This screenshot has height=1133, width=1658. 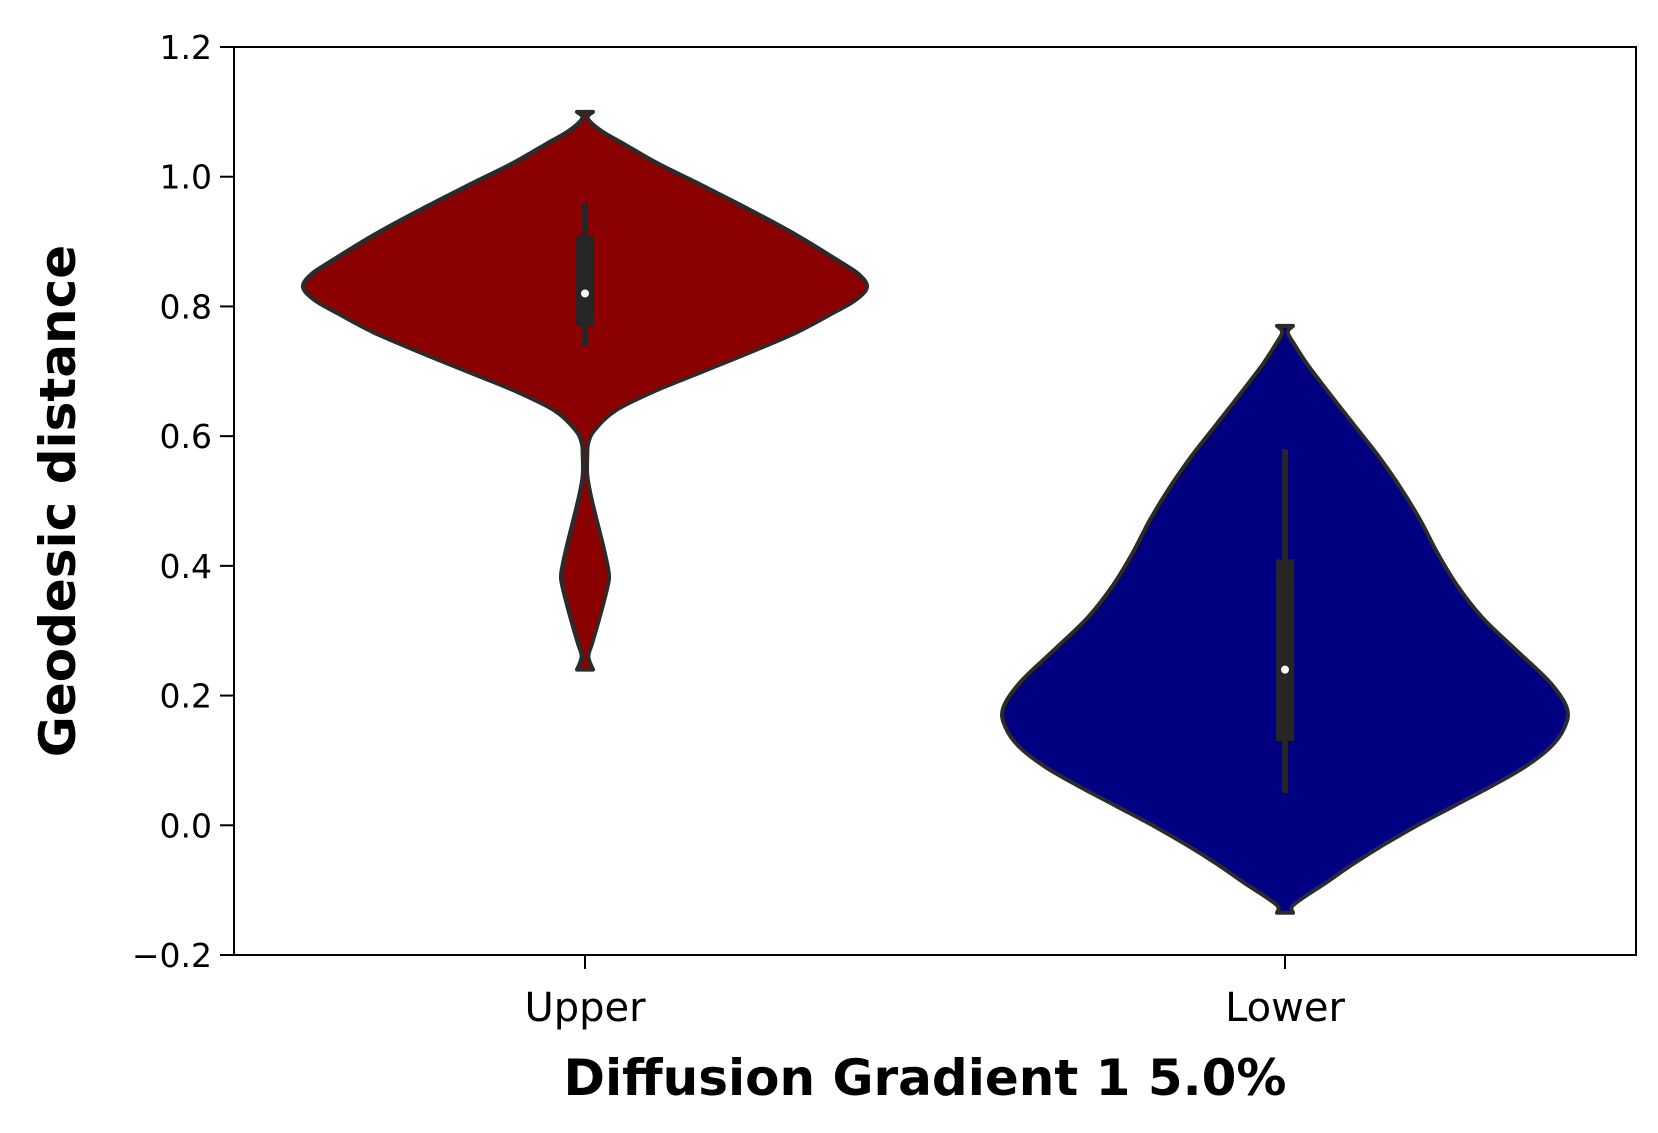 I want to click on y-tick-label: 0.4, so click(x=186, y=566).